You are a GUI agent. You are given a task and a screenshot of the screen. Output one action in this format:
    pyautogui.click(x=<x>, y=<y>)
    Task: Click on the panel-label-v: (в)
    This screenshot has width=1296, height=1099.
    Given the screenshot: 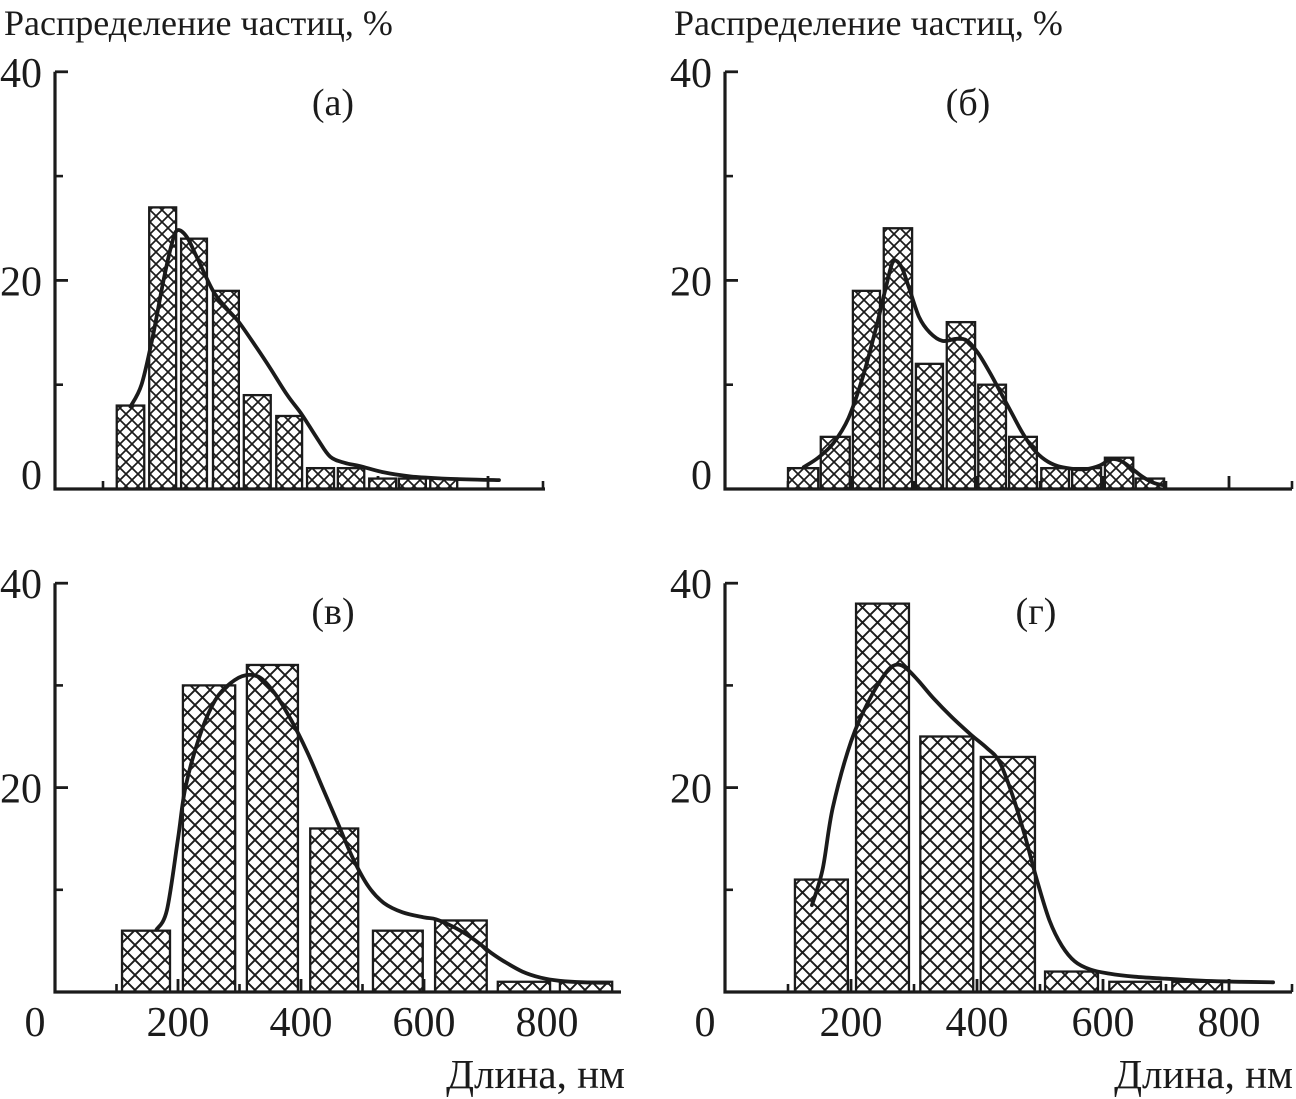 What is the action you would take?
    pyautogui.click(x=333, y=612)
    